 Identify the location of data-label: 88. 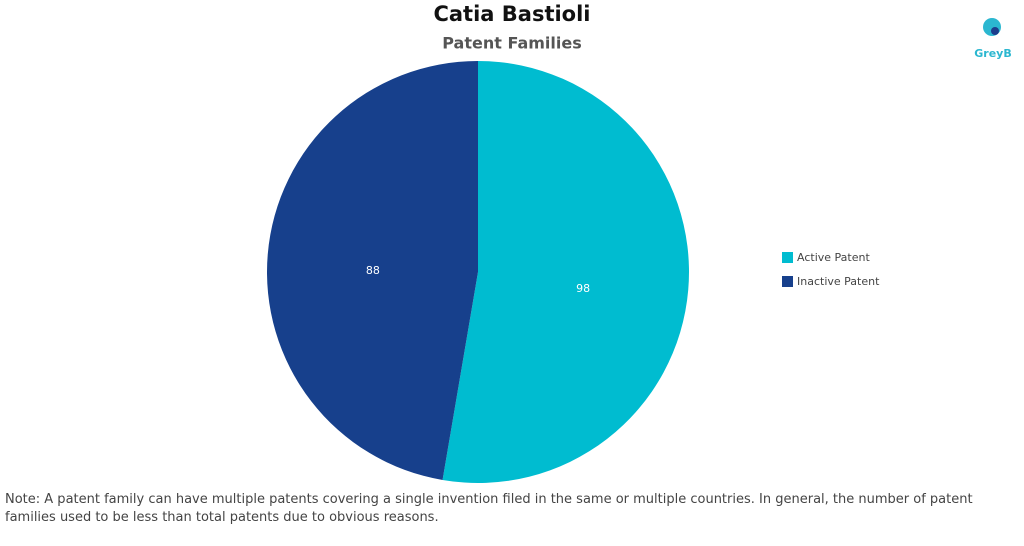
(373, 270).